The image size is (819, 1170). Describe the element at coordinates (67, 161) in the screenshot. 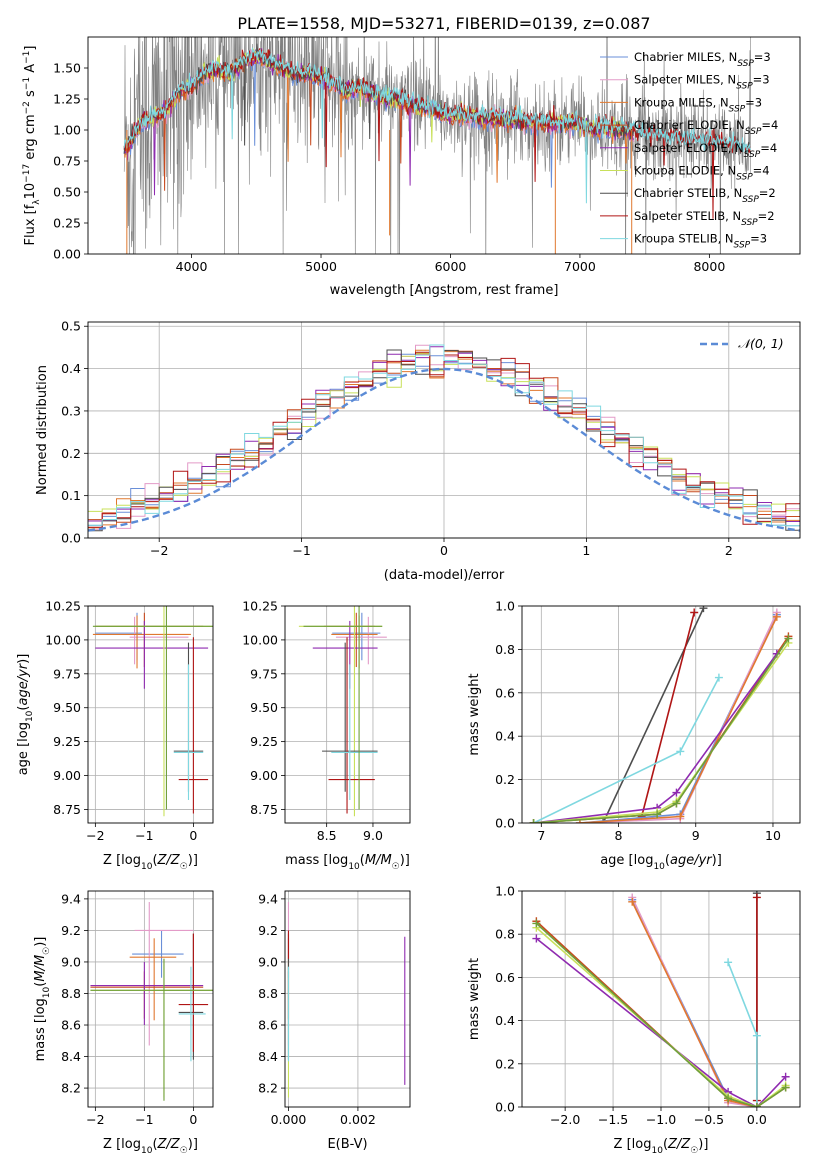

I see `y-tick-label: 0.75` at that location.